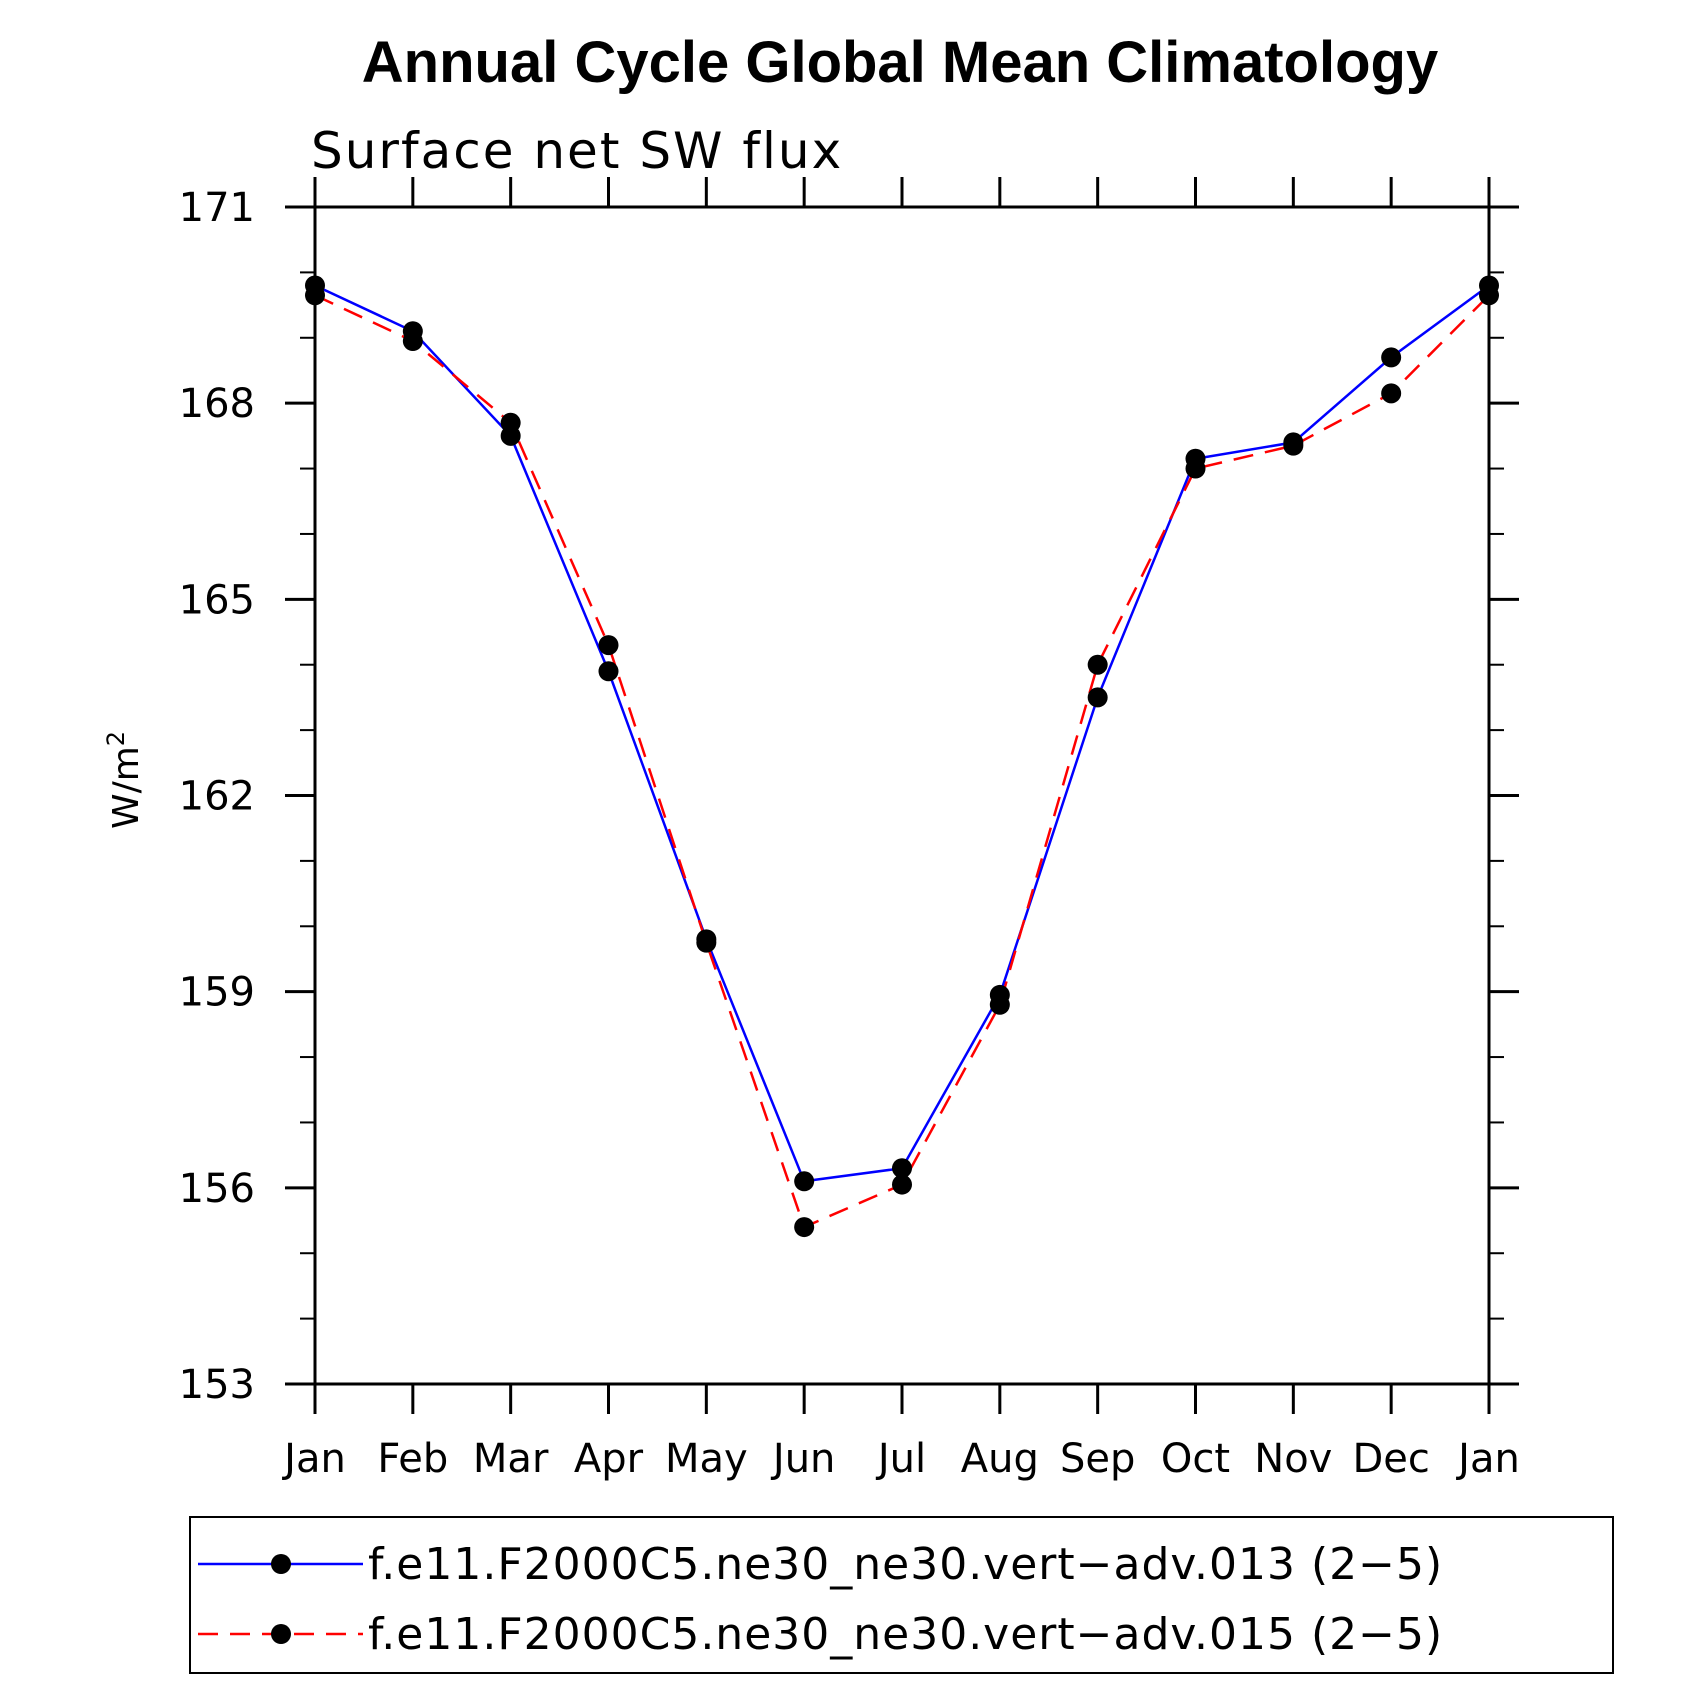 This screenshot has height=1697, width=1697. Describe the element at coordinates (609, 1459) in the screenshot. I see `x-tick-label: Apr` at that location.